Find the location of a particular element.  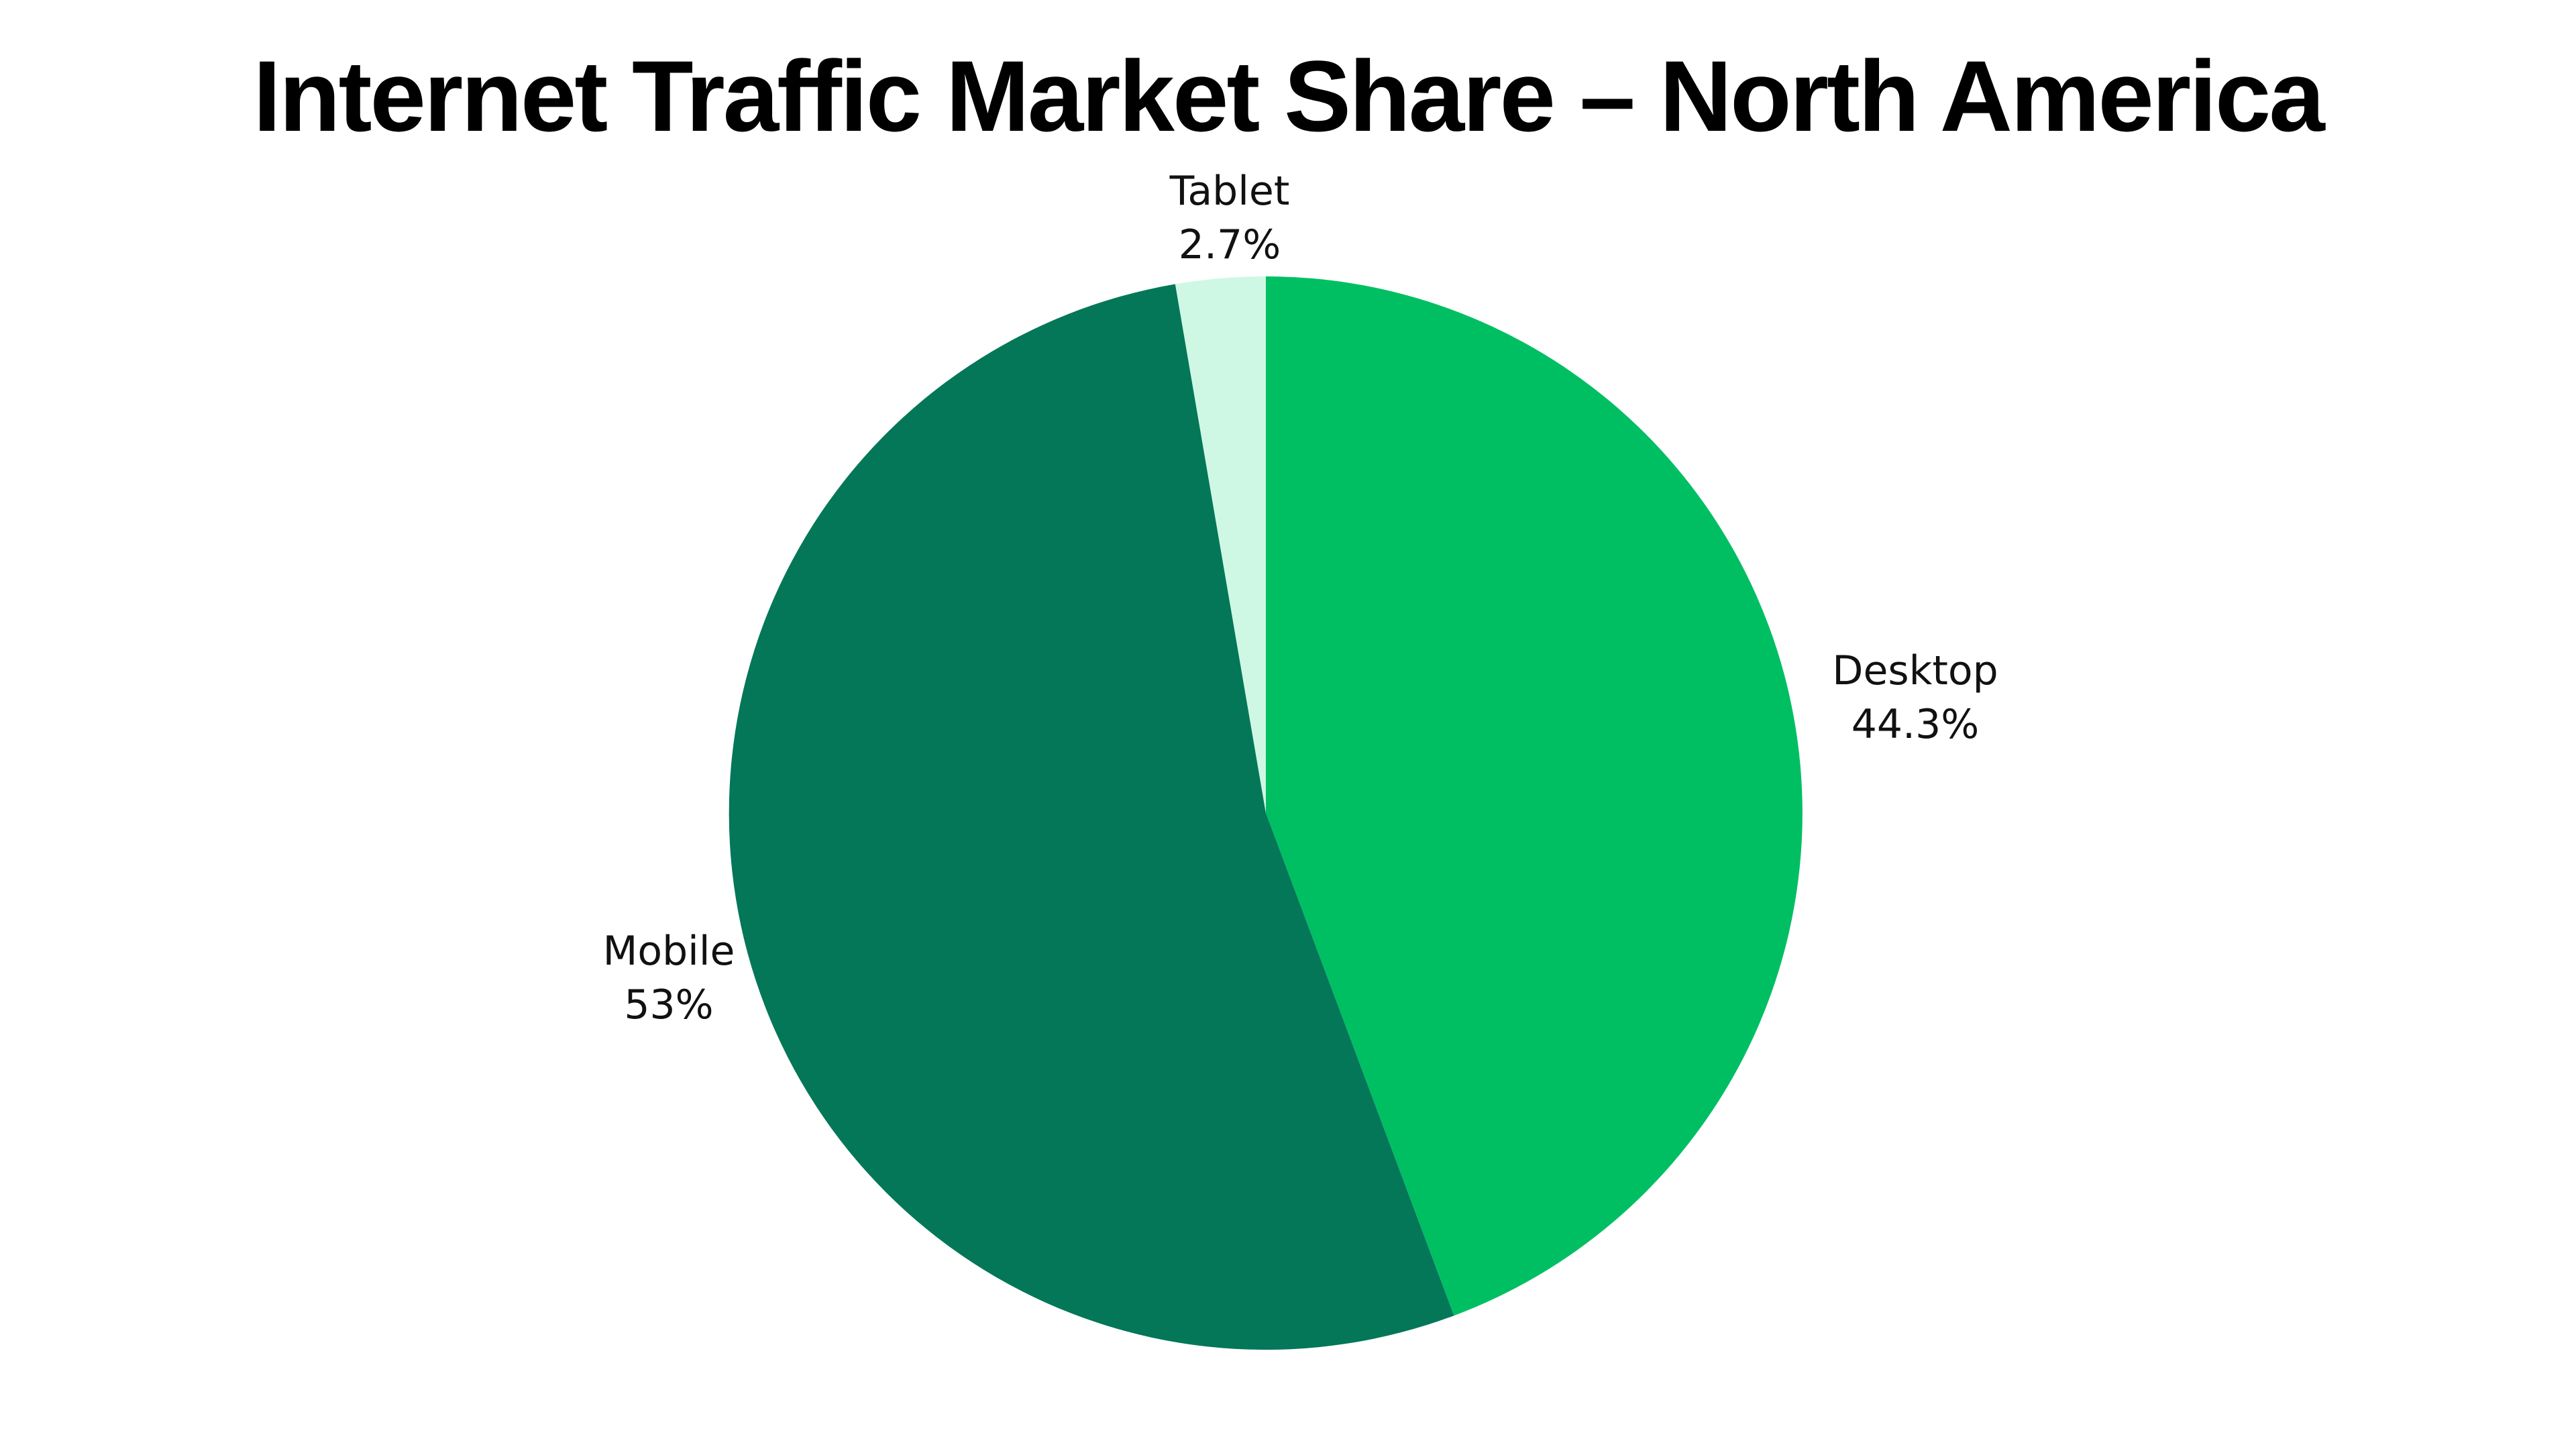

slice-label-tablet-value: 2.7% is located at coordinates (1229, 244).